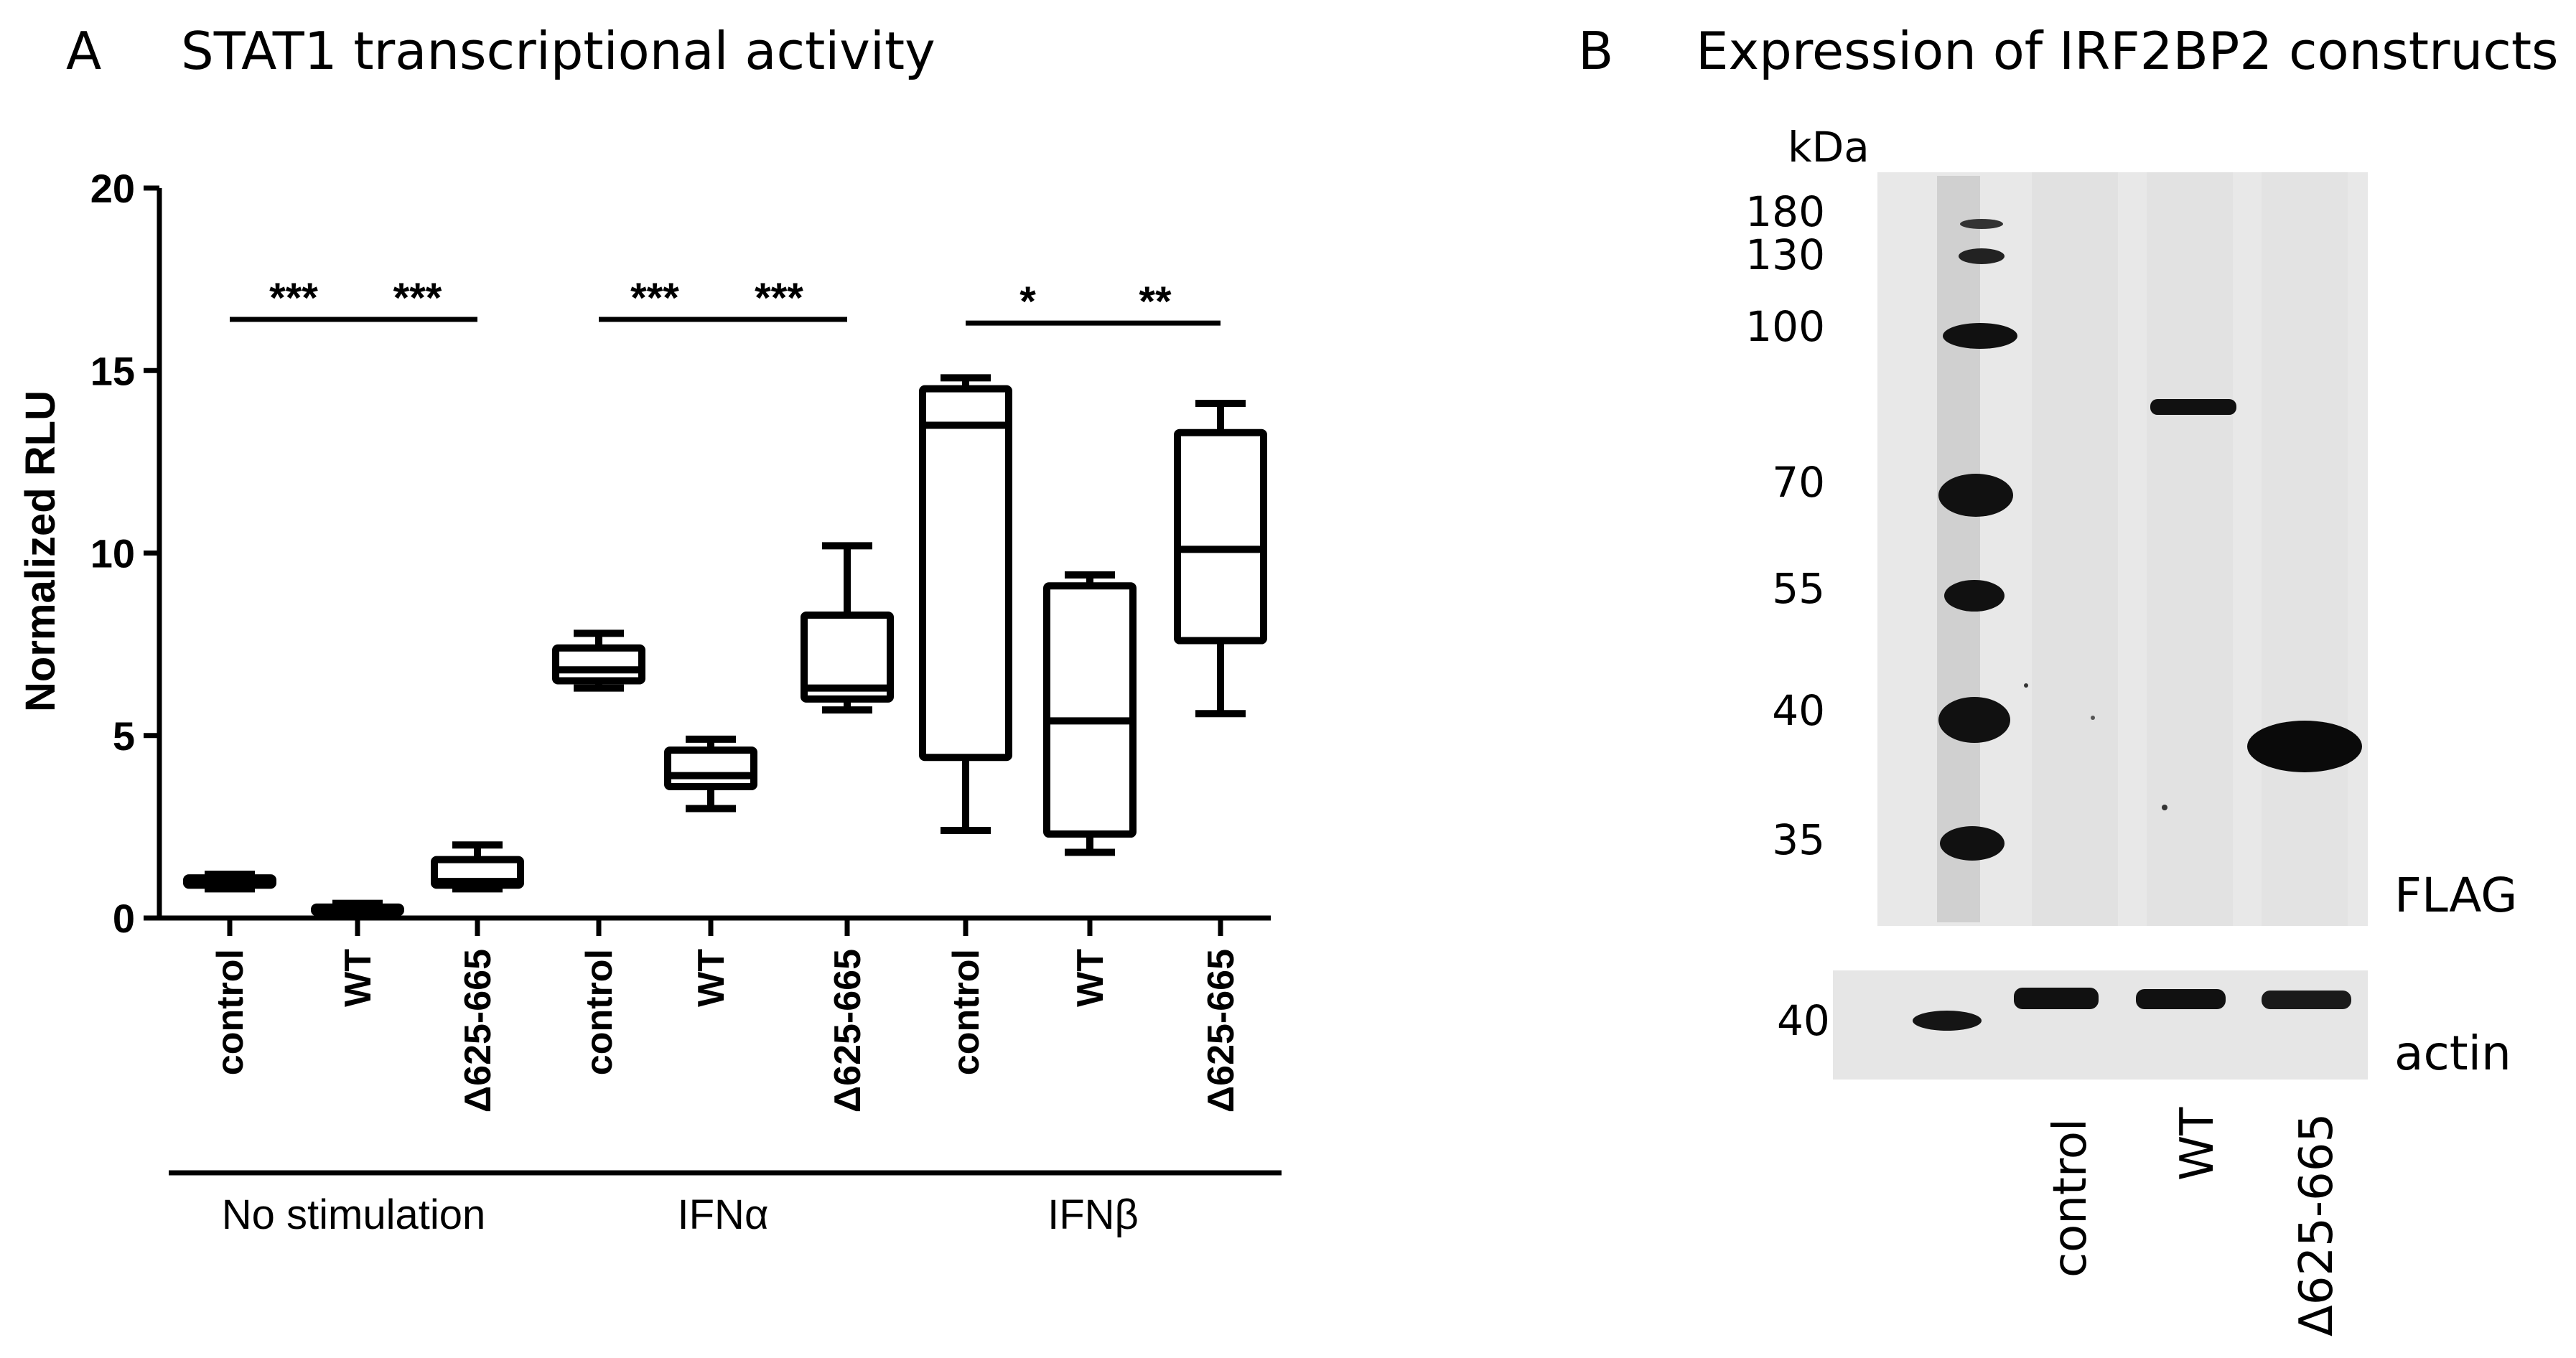 The height and width of the screenshot is (1358, 2576). What do you see at coordinates (1155, 301) in the screenshot?
I see `significance-label: **` at bounding box center [1155, 301].